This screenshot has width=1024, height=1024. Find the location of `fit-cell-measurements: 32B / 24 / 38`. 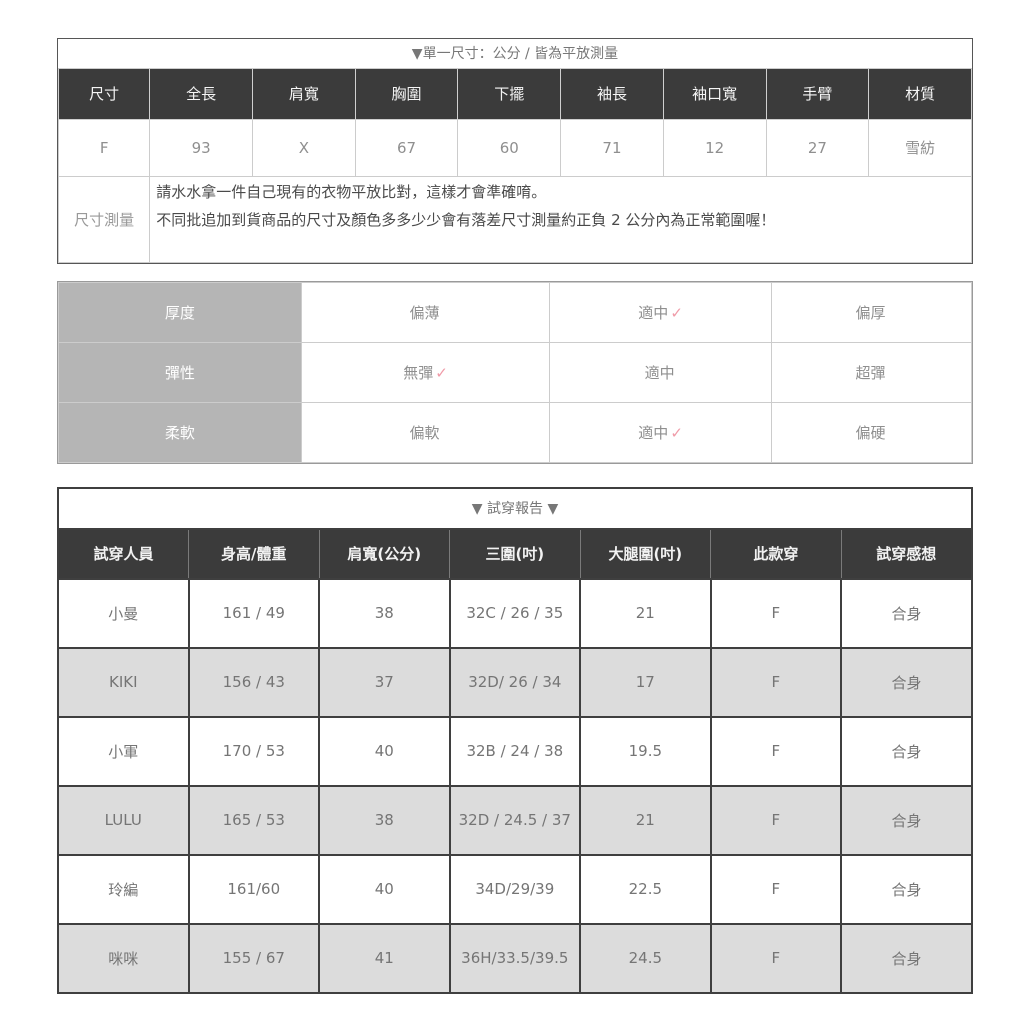

fit-cell-measurements: 32B / 24 / 38 is located at coordinates (515, 751).